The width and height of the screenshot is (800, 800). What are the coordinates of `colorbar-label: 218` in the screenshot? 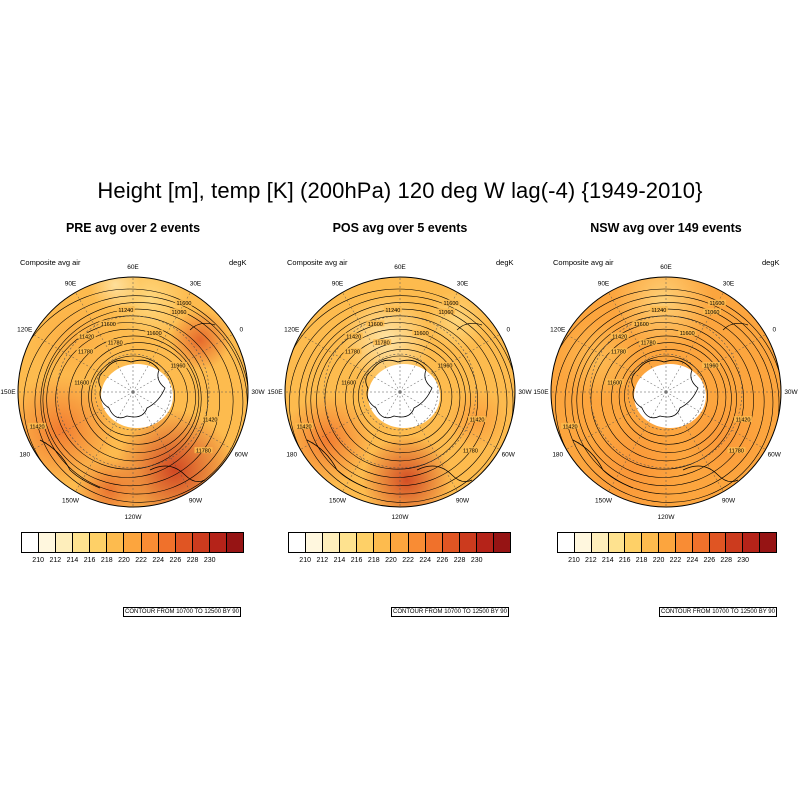 It's located at (373, 560).